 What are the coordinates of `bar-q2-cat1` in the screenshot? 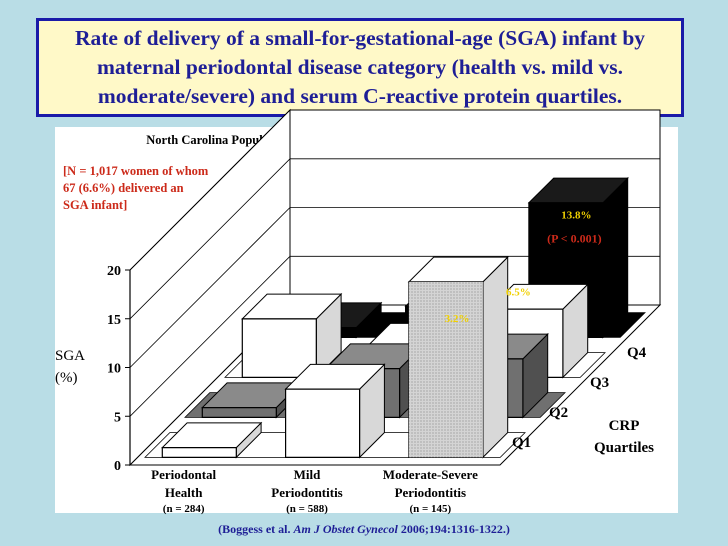 It's located at (239, 412).